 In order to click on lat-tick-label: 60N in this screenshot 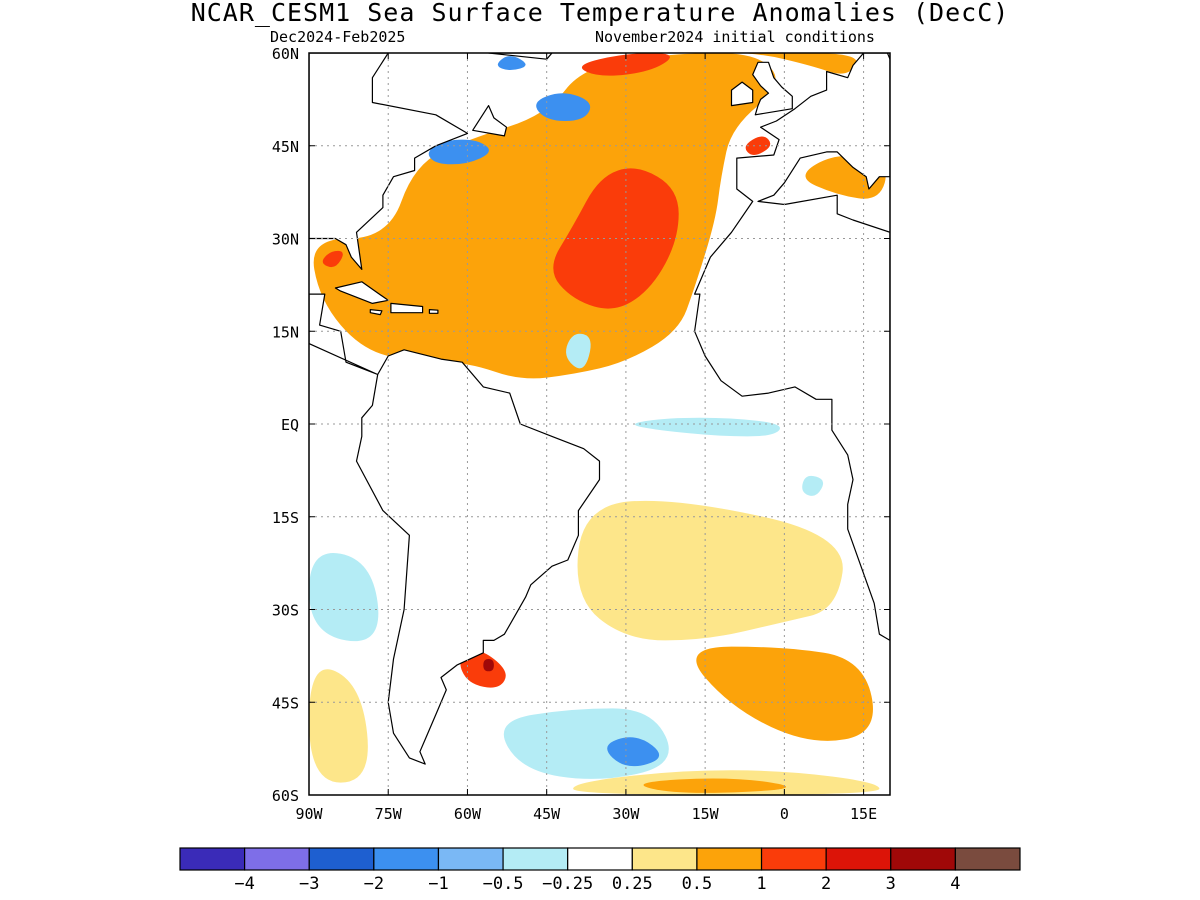, I will do `click(285, 54)`.